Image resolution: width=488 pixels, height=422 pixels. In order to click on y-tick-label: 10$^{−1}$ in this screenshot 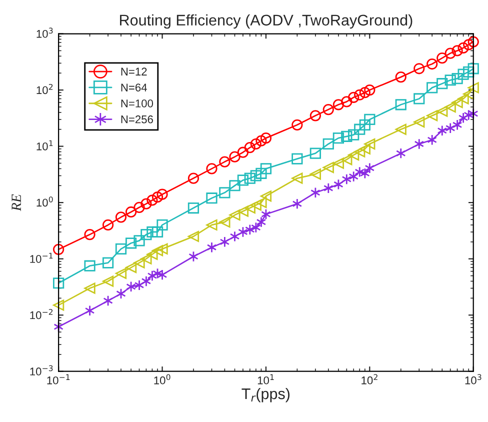, I will do `click(41, 257)`.